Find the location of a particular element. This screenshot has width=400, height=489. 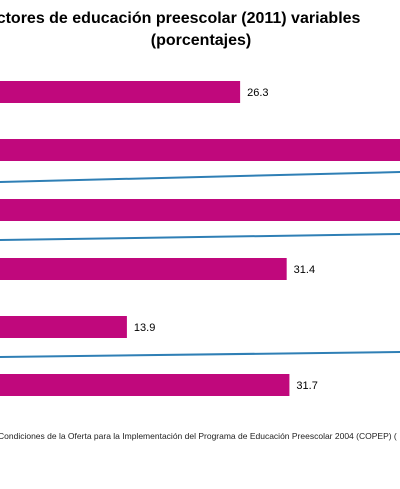

bar-value-label-4: 13.9 is located at coordinates (144, 328).